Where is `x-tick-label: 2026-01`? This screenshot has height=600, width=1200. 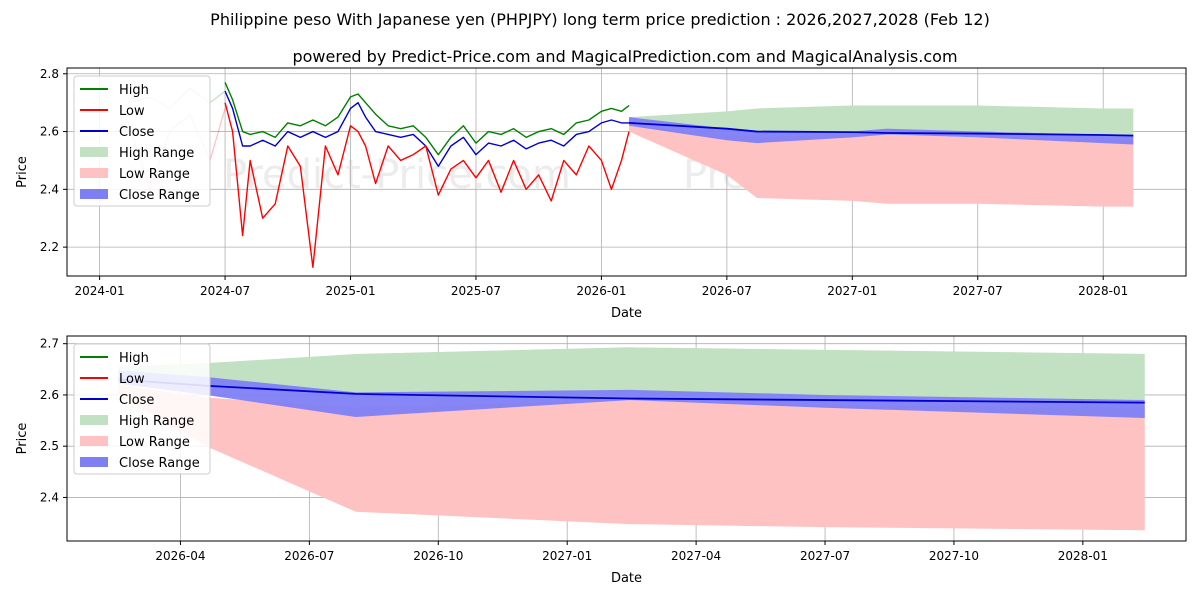 x-tick-label: 2026-01 is located at coordinates (601, 291).